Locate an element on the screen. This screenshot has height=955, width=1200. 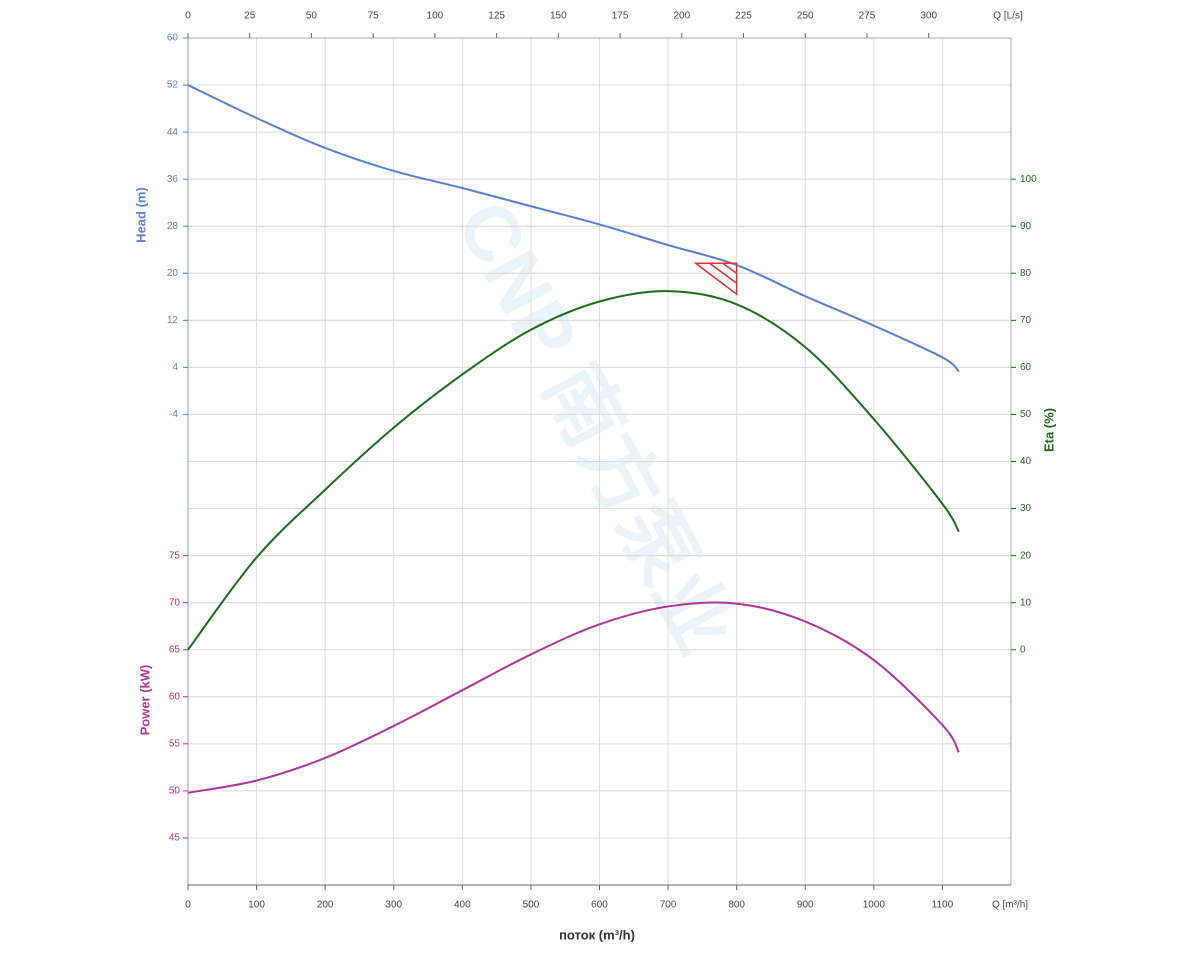
x2-tick-label: 250 is located at coordinates (805, 16).